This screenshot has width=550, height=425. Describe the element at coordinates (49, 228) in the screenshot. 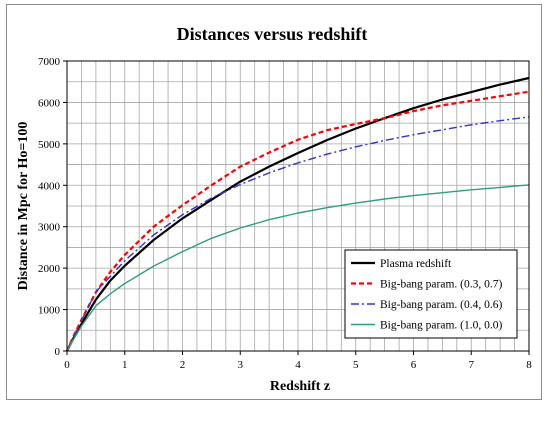

I see `y-tick-label: 3000` at that location.